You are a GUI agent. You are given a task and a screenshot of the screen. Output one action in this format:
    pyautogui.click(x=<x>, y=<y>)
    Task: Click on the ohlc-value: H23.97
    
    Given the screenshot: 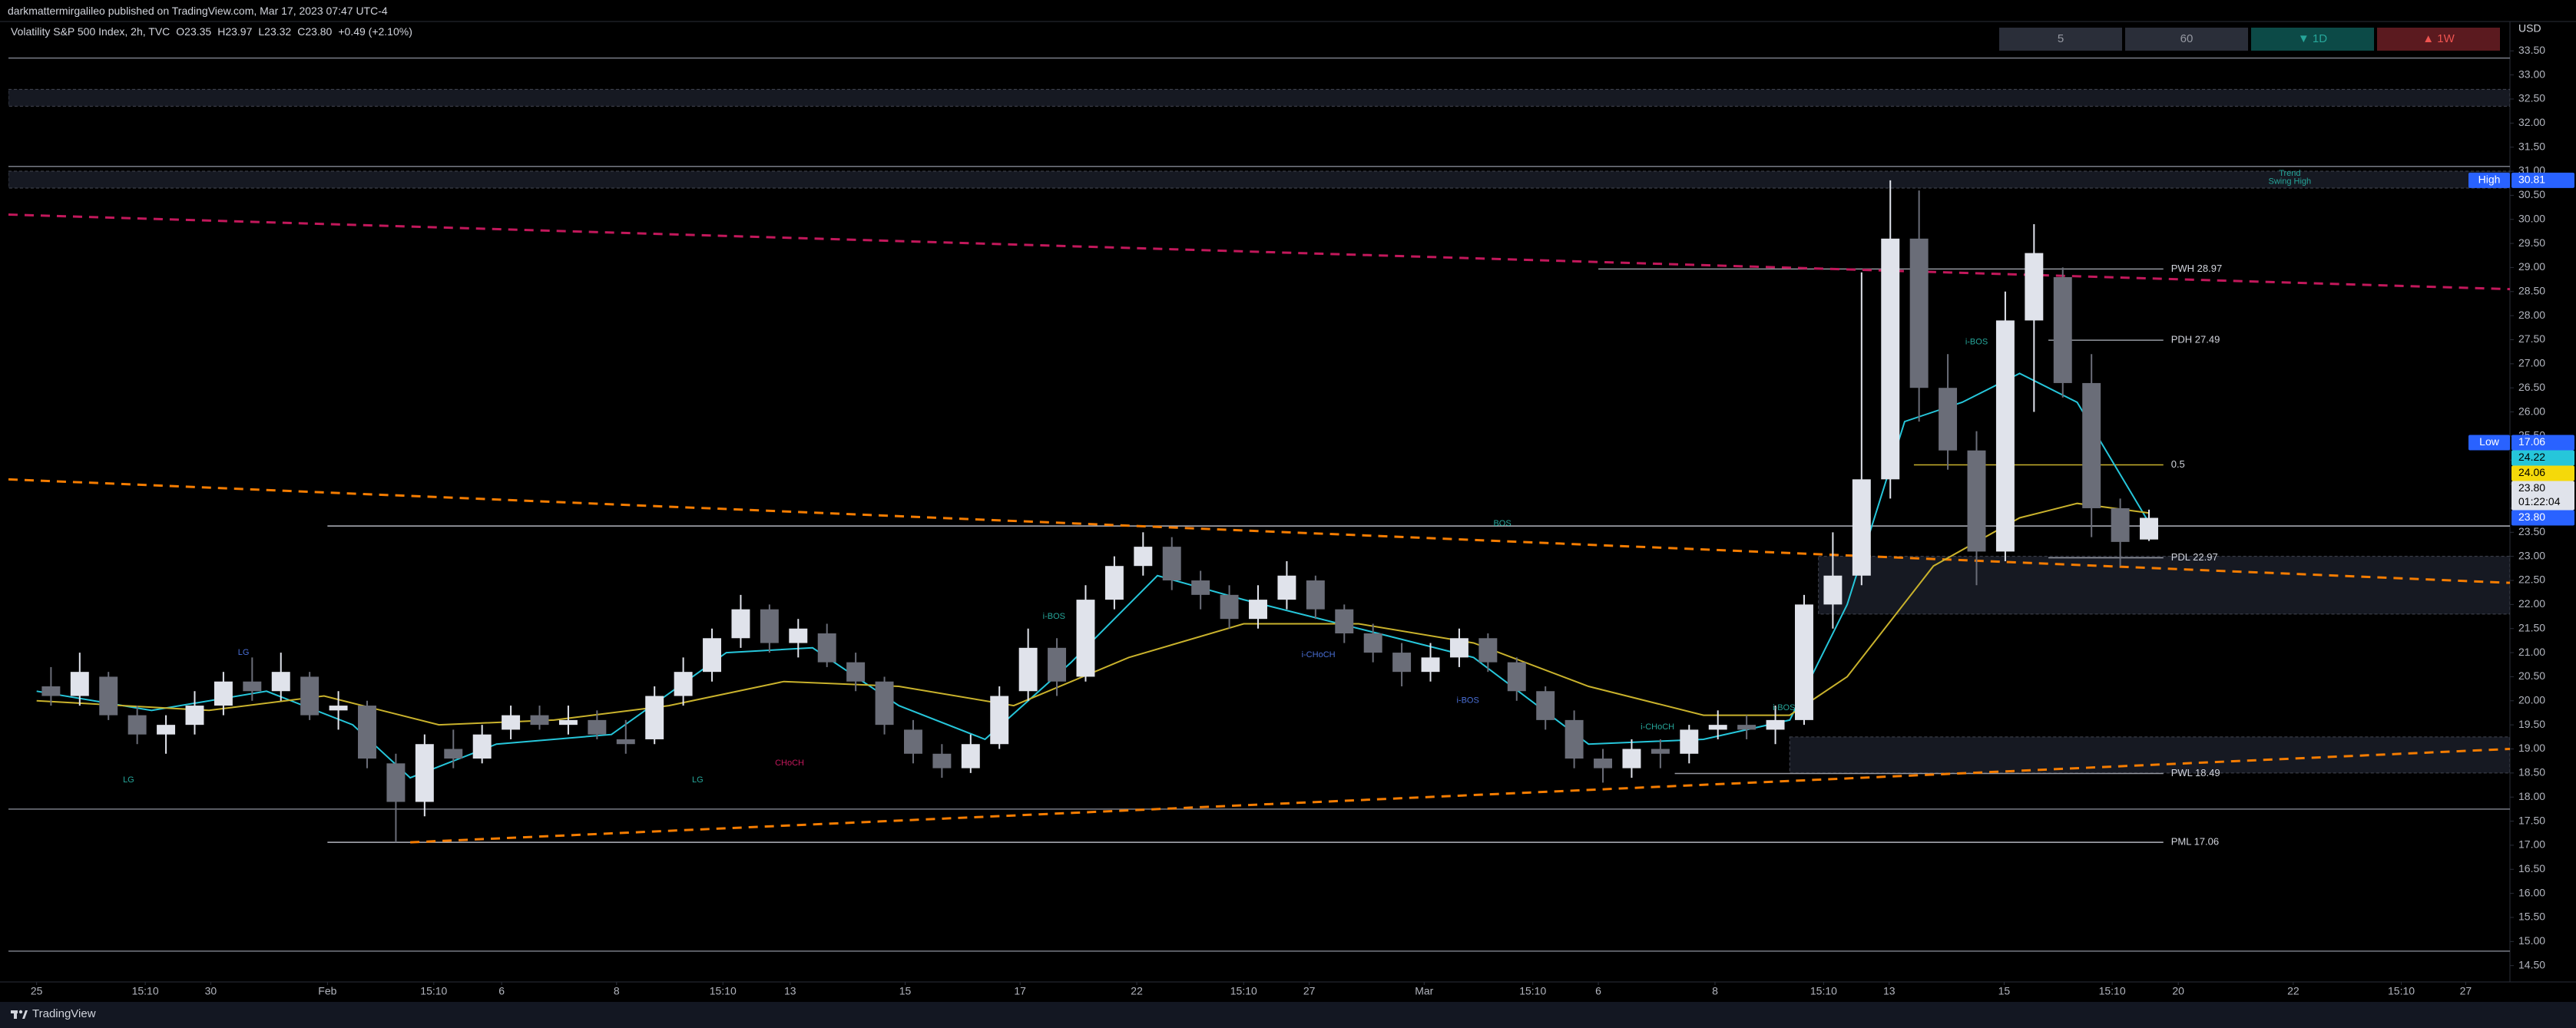 What is the action you would take?
    pyautogui.click(x=235, y=31)
    